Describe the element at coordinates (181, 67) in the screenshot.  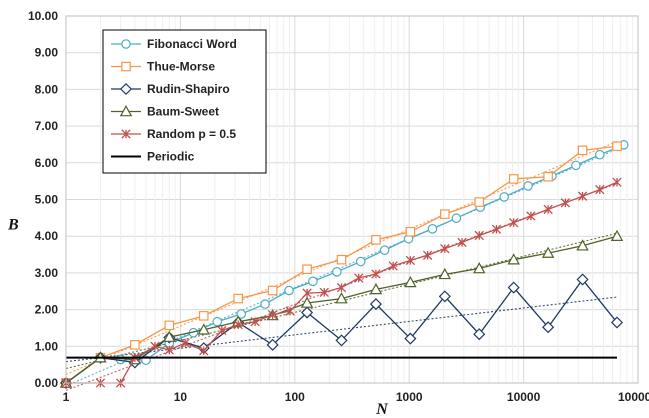
I see `legend-label: Thue-Morse` at that location.